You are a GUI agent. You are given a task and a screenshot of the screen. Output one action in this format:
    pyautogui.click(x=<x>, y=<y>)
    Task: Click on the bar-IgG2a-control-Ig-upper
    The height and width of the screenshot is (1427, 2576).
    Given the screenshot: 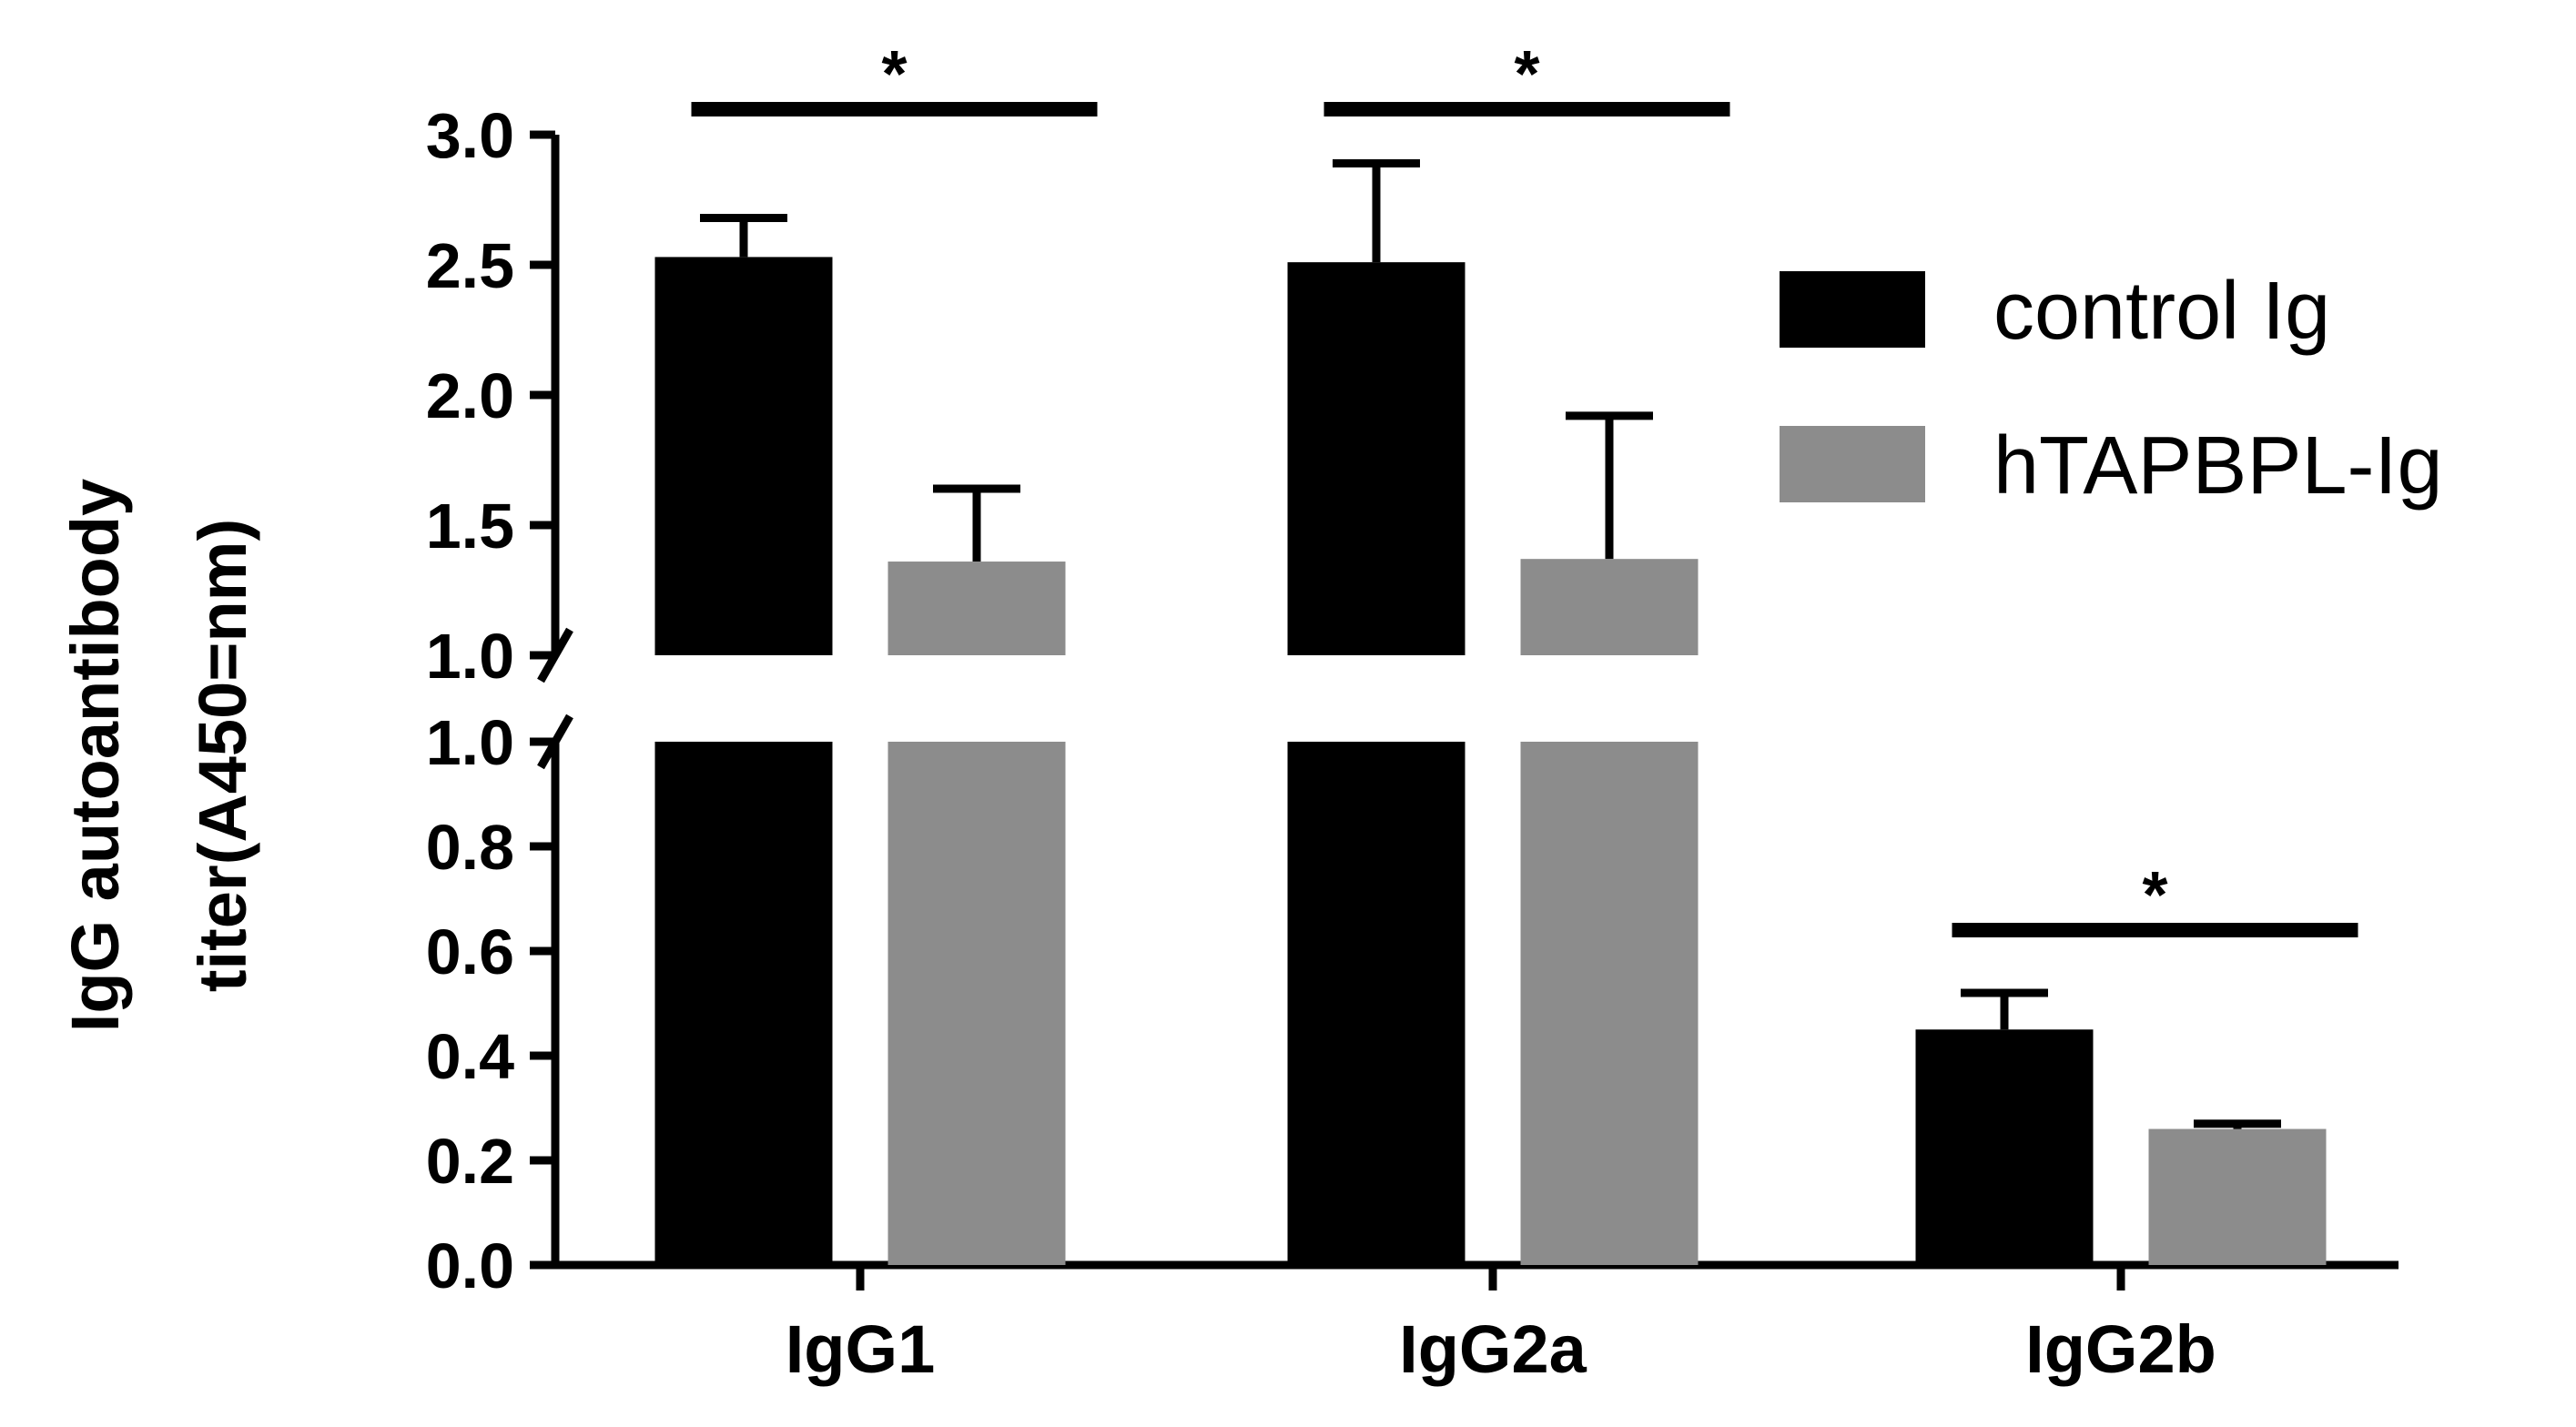 What is the action you would take?
    pyautogui.click(x=1376, y=458)
    